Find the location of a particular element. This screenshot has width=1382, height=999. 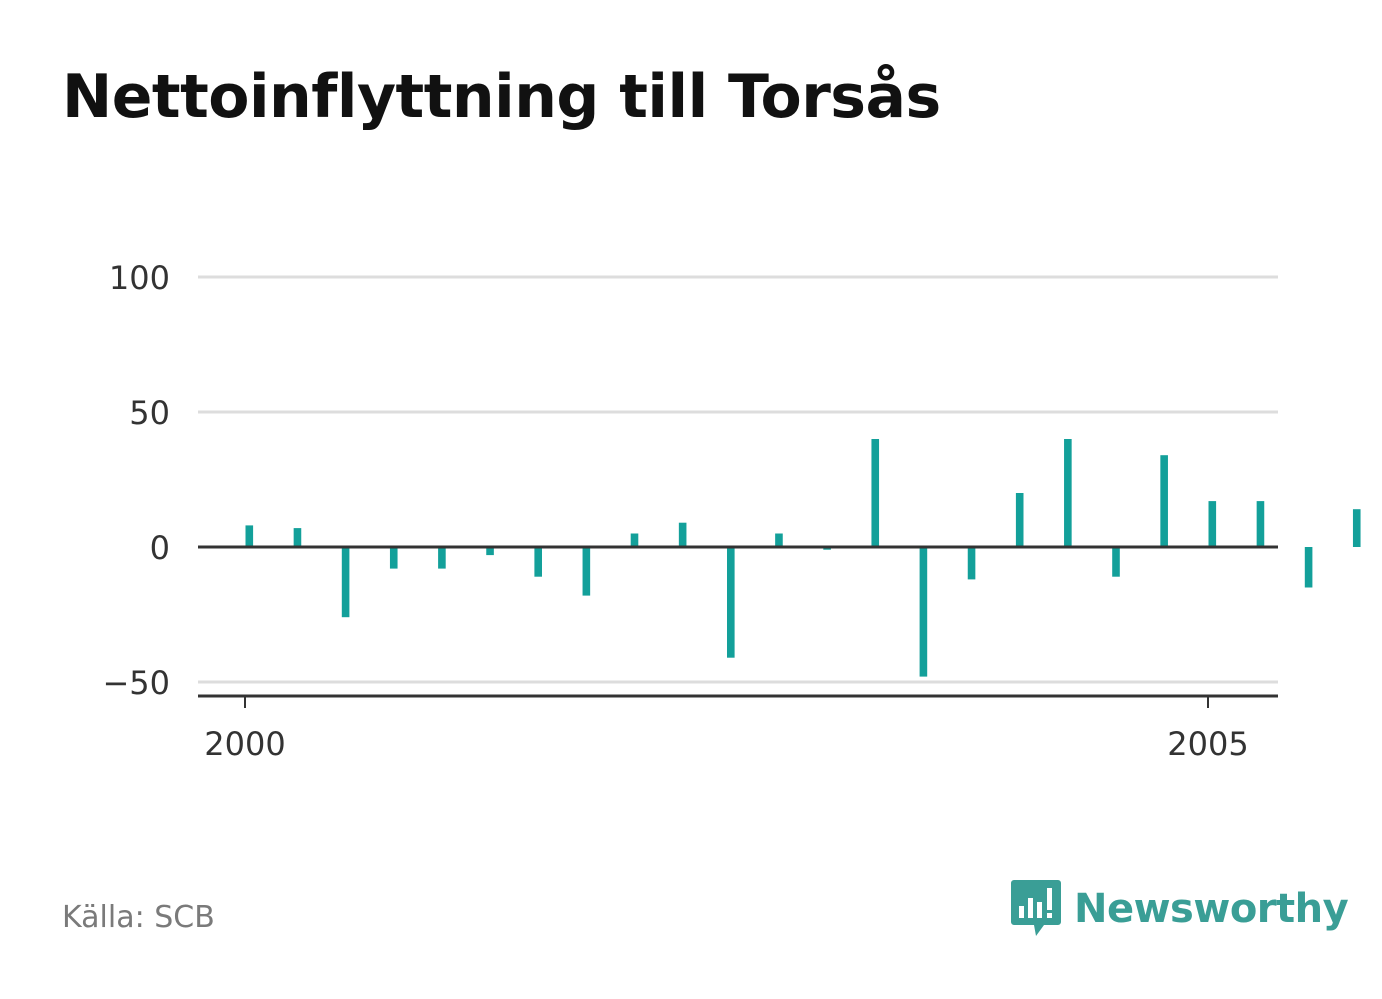

brand-logo: Newsworthy is located at coordinates (1179, 909).